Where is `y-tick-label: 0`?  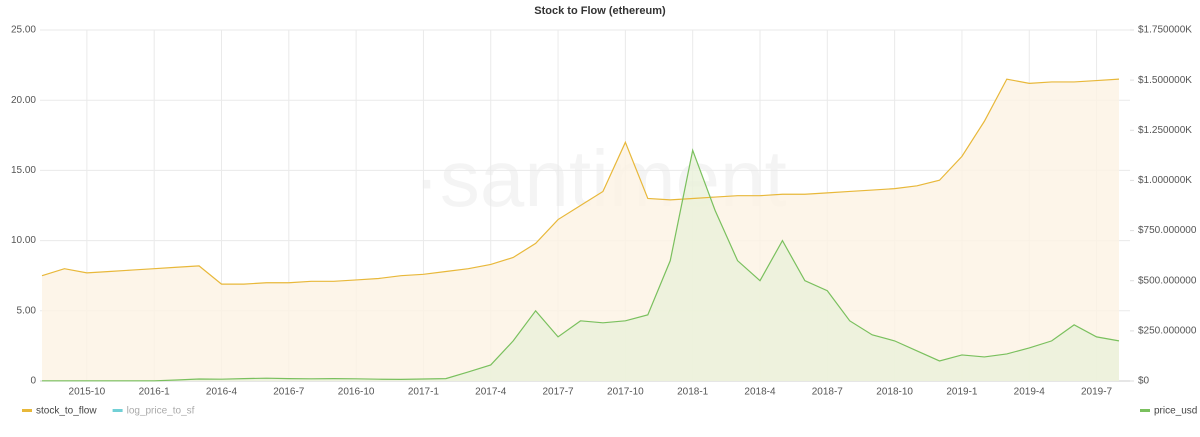 y-tick-label: 0 is located at coordinates (33, 381).